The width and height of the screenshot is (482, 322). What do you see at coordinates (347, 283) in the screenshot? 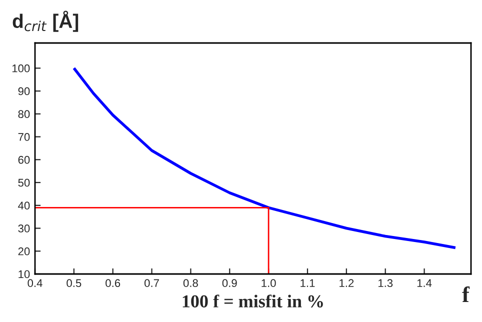
I see `x-tick-label: 1.2` at bounding box center [347, 283].